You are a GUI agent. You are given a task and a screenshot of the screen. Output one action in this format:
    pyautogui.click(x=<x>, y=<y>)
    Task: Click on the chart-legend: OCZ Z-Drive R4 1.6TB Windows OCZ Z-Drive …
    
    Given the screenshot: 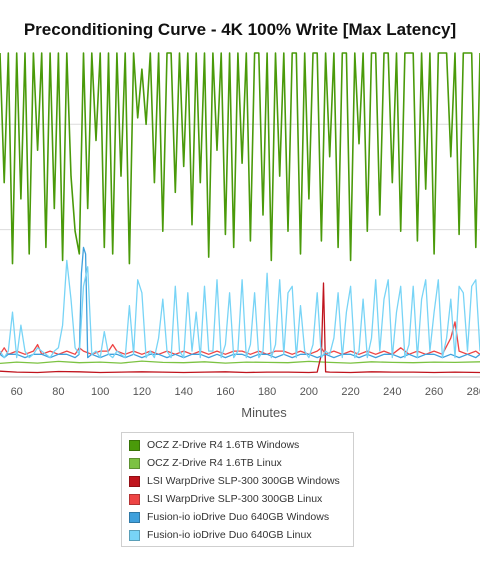 What is the action you would take?
    pyautogui.click(x=237, y=489)
    